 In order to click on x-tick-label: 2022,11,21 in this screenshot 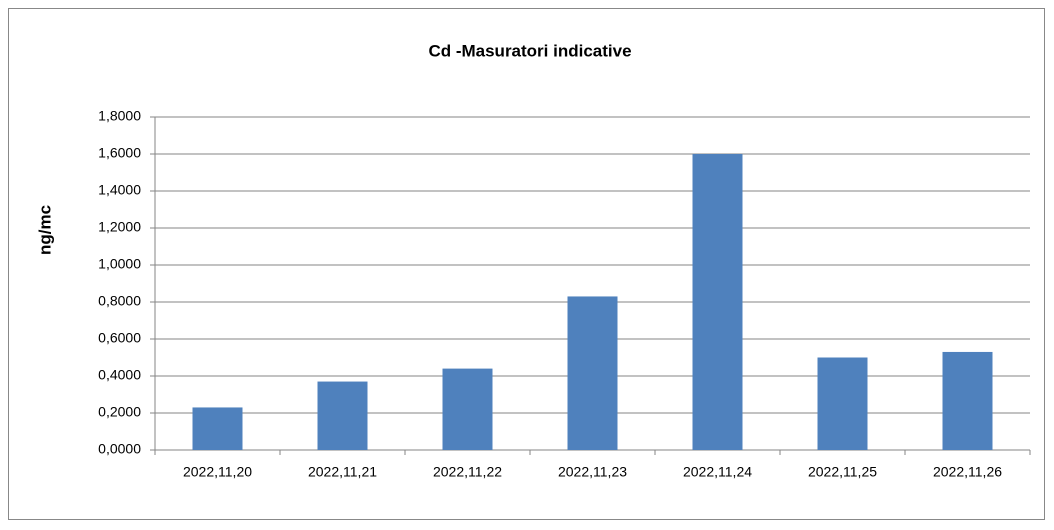, I will do `click(342, 472)`.